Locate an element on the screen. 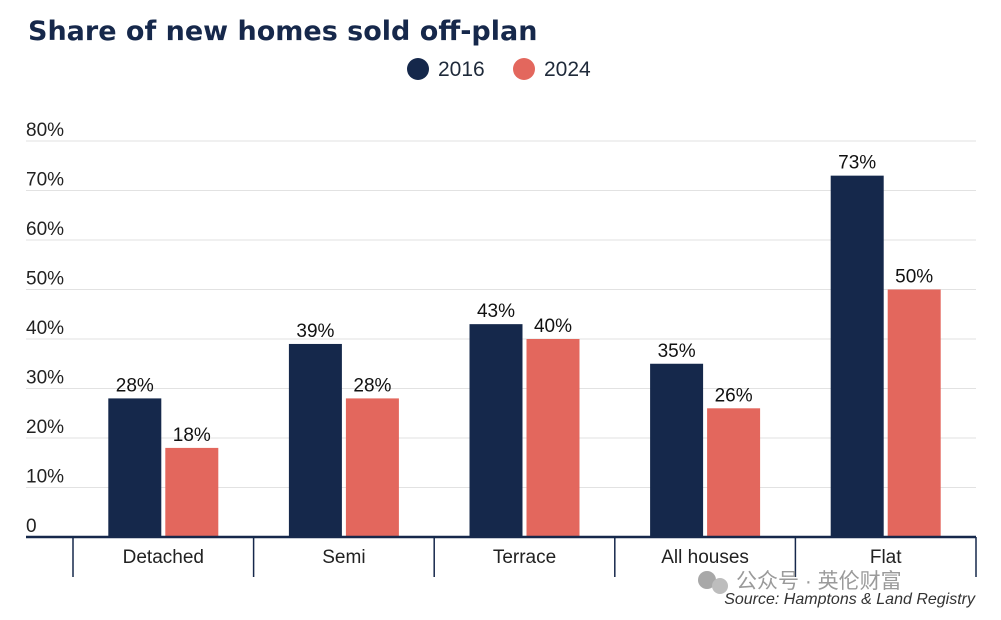  watermark: 公众号 · 英伦财富 is located at coordinates (800, 582).